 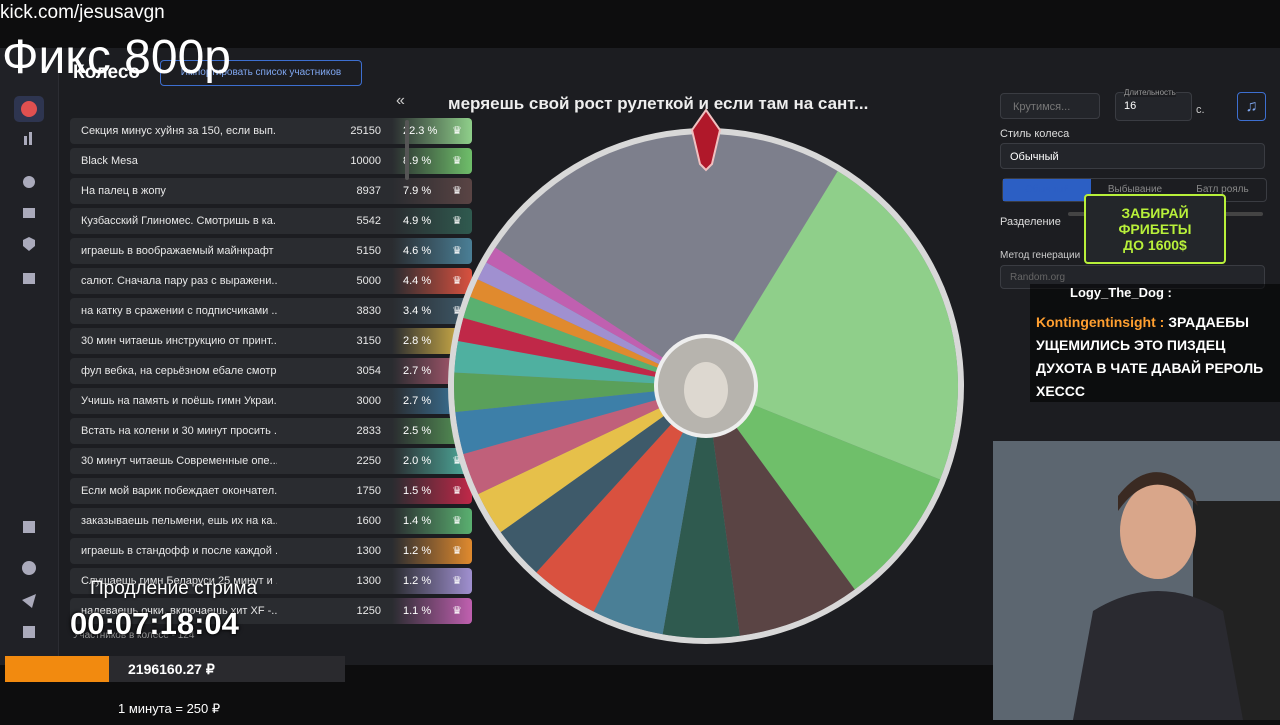 I want to click on stats-icon, so click(x=25, y=140).